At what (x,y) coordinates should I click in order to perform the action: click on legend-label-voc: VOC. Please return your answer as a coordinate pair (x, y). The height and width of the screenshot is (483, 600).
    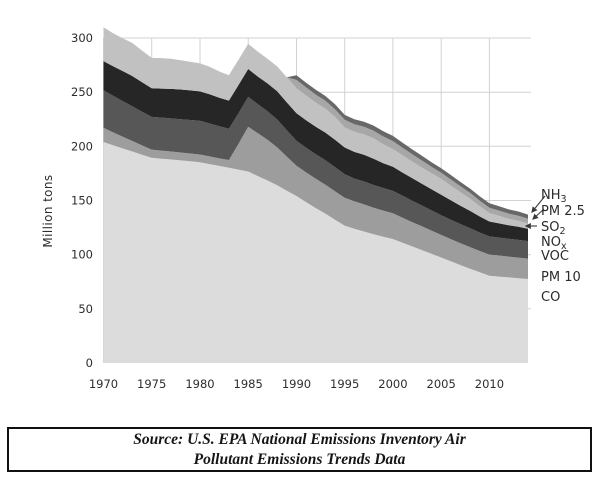
    Looking at the image, I should click on (555, 257).